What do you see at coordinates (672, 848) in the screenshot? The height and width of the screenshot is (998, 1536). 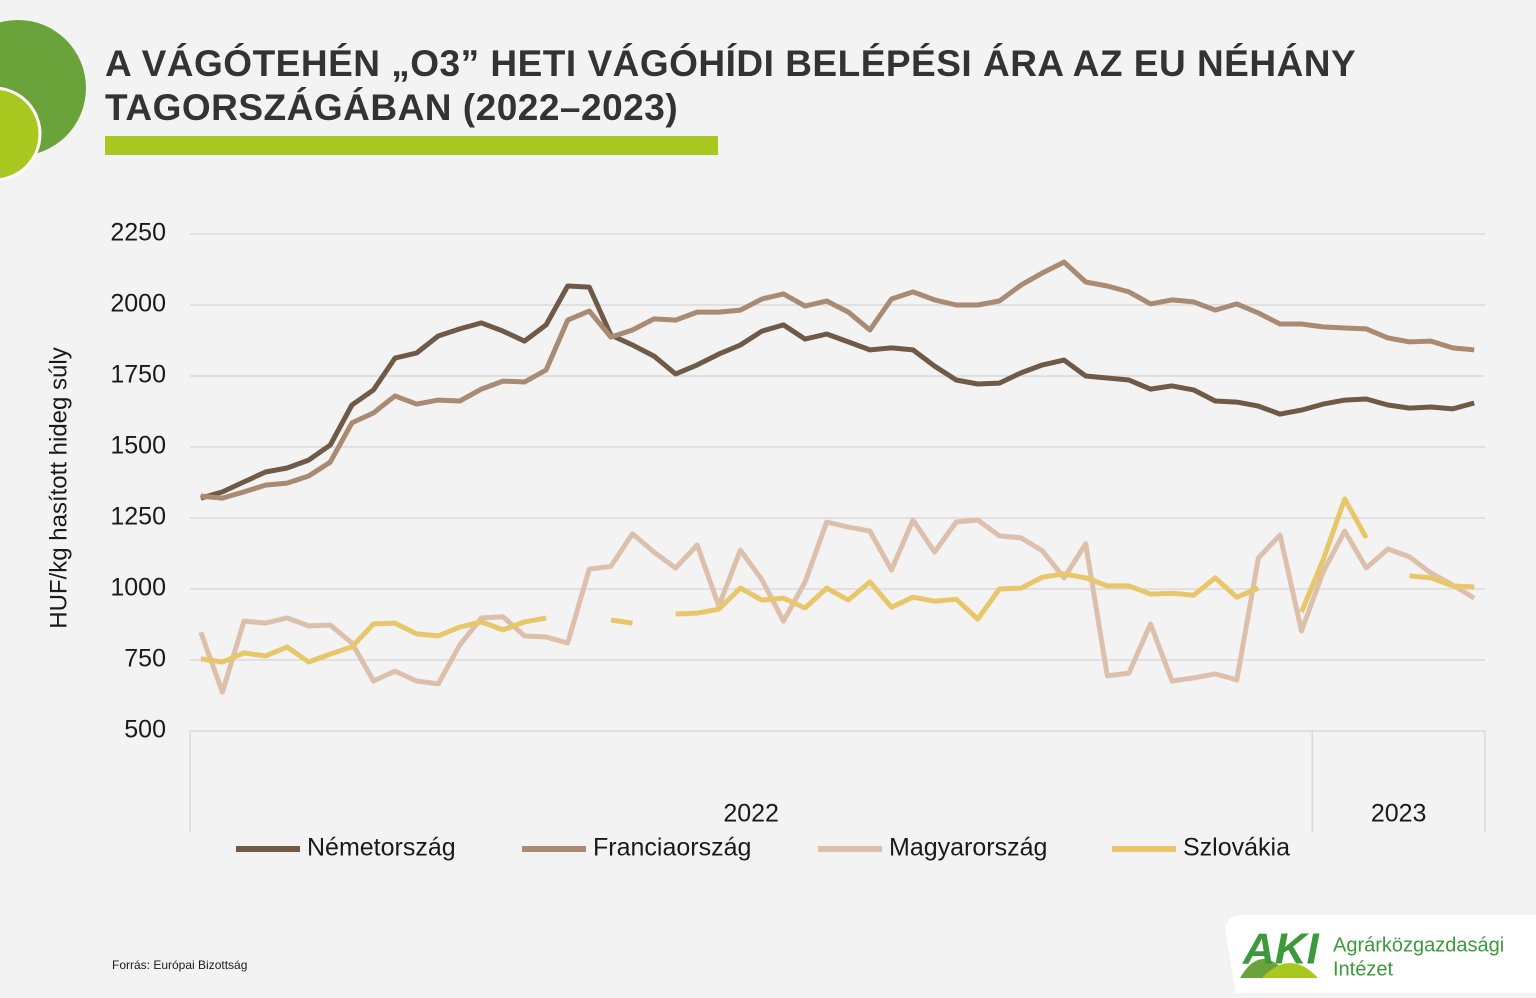 I see `legend-label: Franciaország` at bounding box center [672, 848].